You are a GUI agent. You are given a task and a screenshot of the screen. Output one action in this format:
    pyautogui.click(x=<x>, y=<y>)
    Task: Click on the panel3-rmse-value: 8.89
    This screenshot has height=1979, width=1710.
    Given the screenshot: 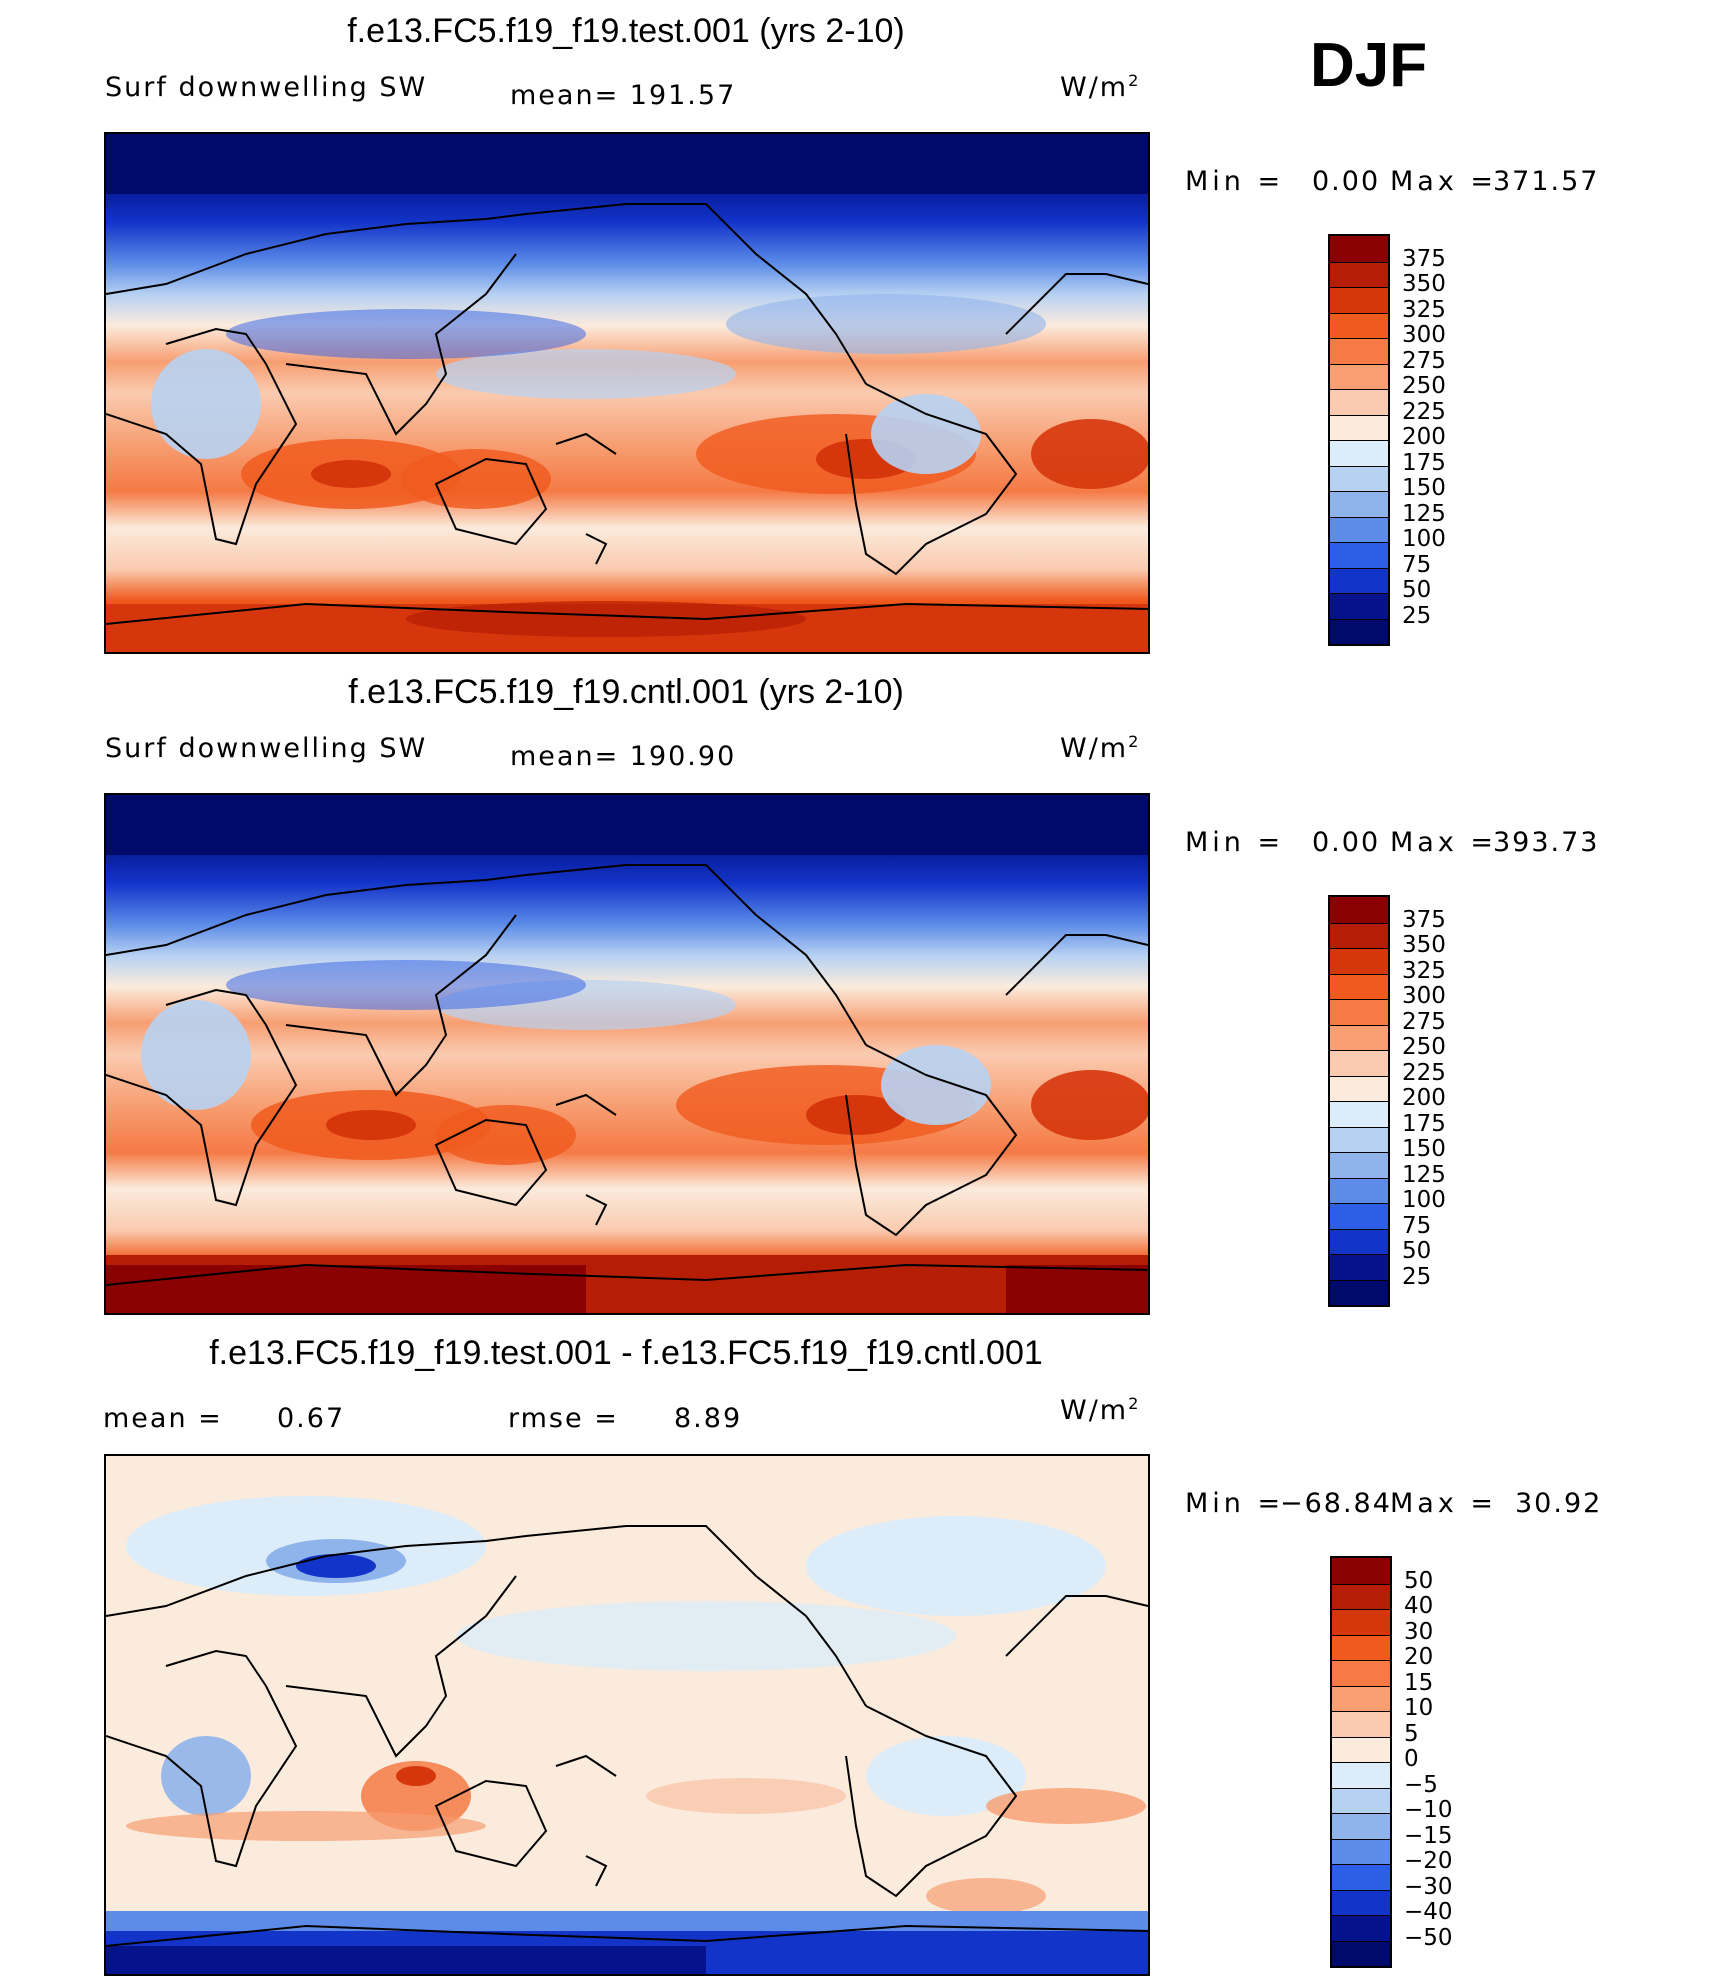 What is the action you would take?
    pyautogui.click(x=708, y=1418)
    